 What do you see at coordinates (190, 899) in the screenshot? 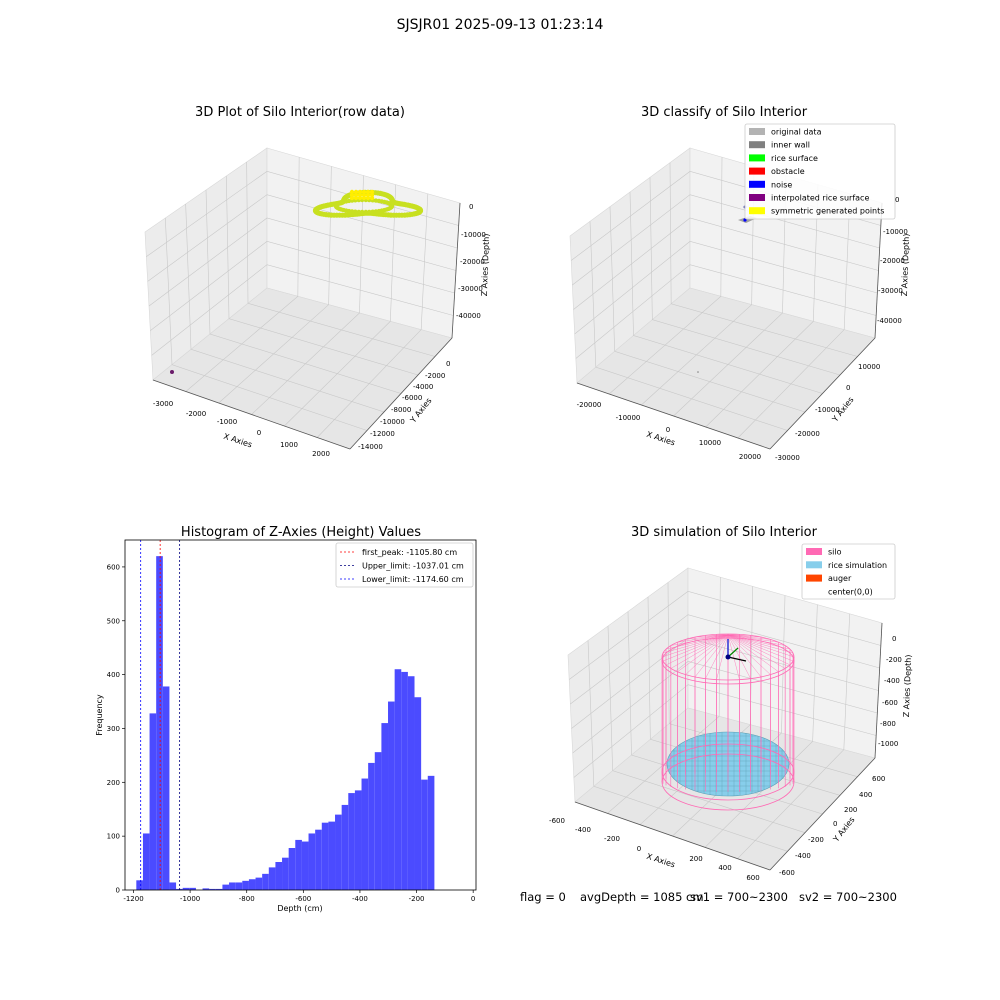
I see `histogram-x-tick: -1000` at bounding box center [190, 899].